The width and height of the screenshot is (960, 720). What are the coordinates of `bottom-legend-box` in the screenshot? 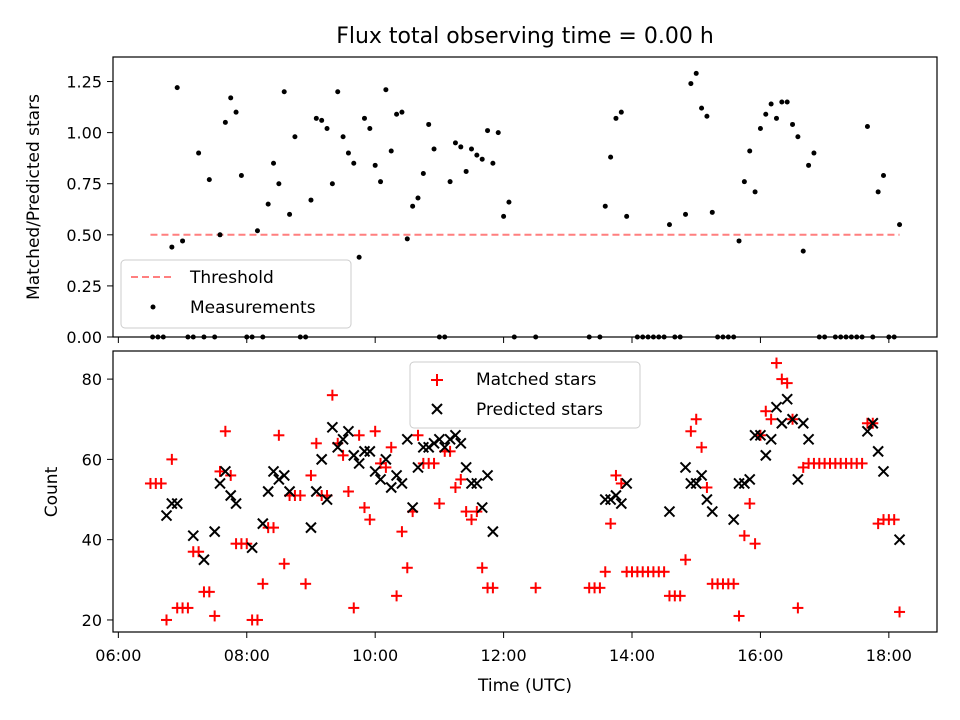 It's located at (525, 395).